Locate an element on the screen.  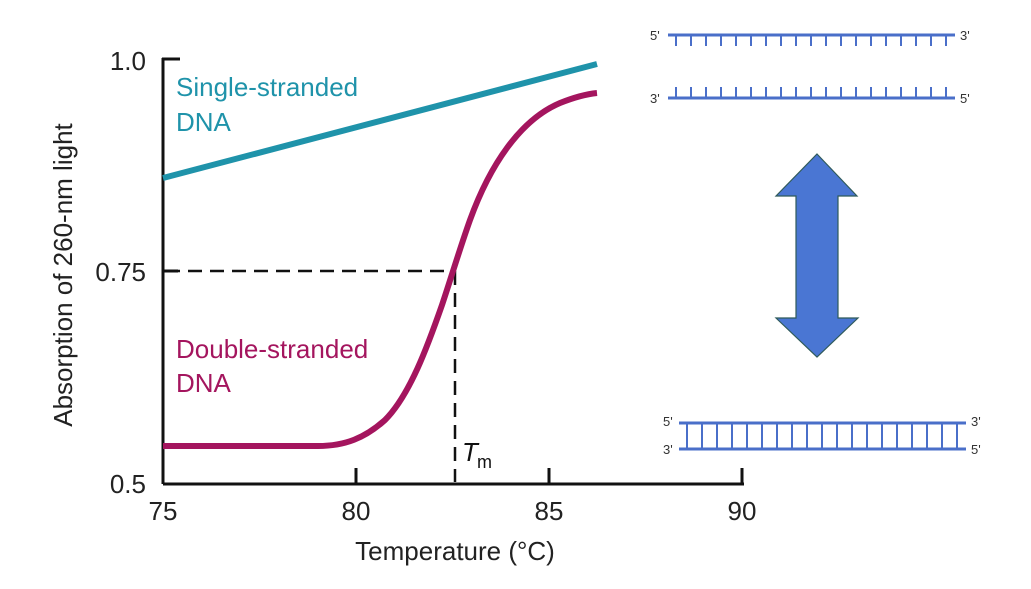
single-label-line1: Single-stranded is located at coordinates (267, 87).